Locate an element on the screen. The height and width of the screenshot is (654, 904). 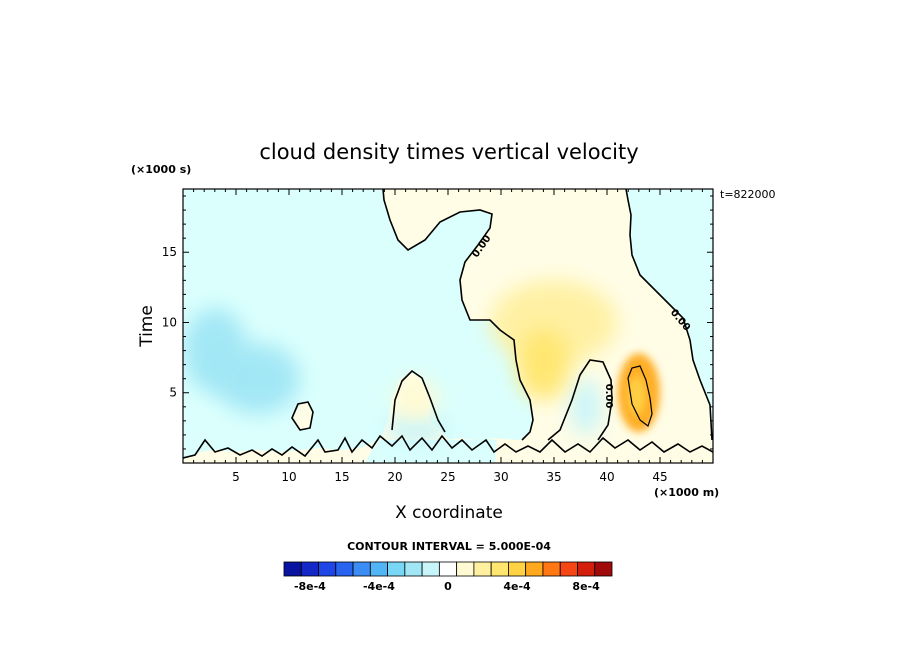
field-features is located at coordinates (421, 362).